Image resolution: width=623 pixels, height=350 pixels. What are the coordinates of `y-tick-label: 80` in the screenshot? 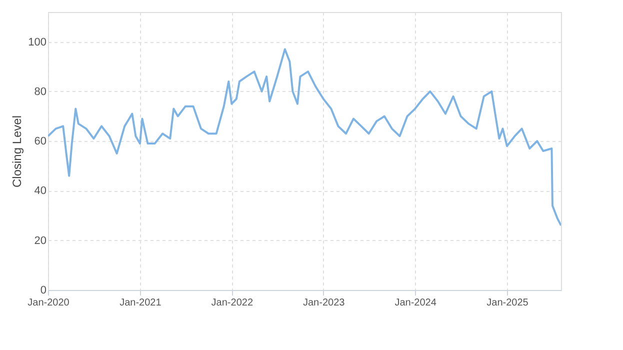 It's located at (40, 92).